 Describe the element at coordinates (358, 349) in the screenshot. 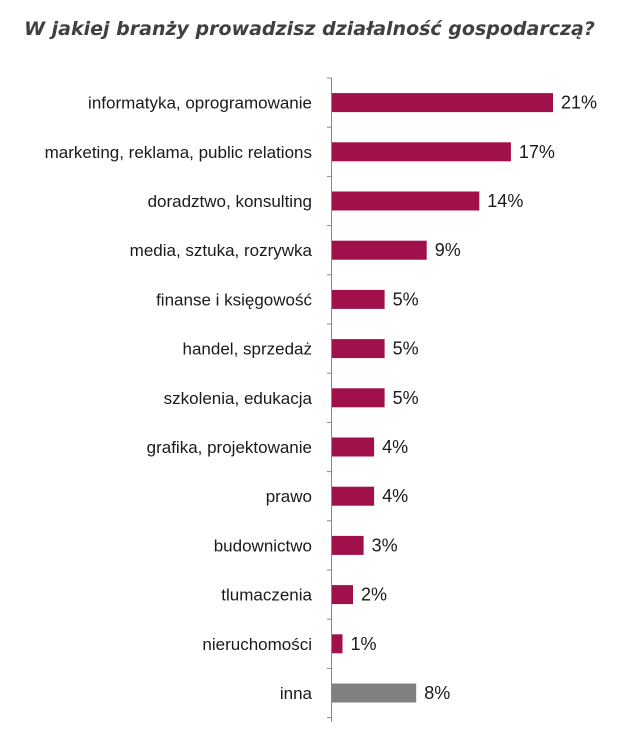

I see `bar-handel-sprzedaz` at that location.